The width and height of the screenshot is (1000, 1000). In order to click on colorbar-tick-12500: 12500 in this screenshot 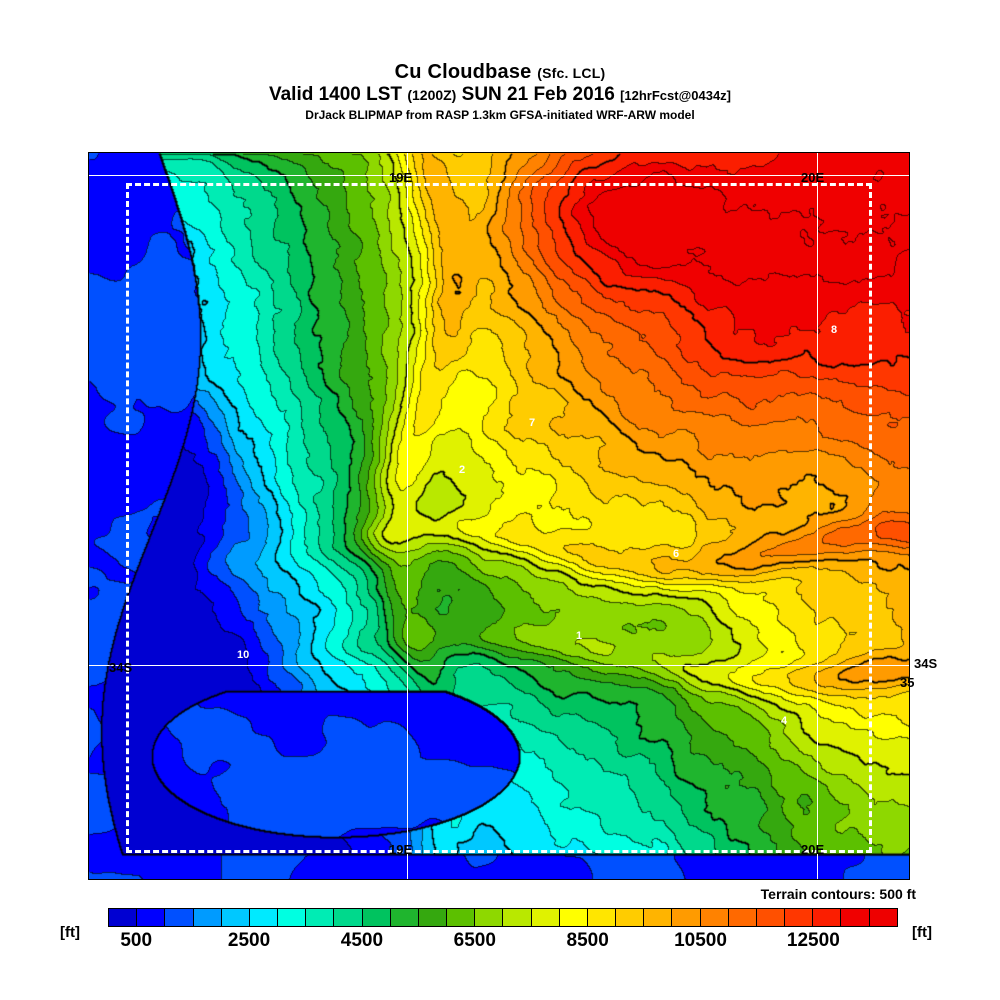, I will do `click(813, 940)`.